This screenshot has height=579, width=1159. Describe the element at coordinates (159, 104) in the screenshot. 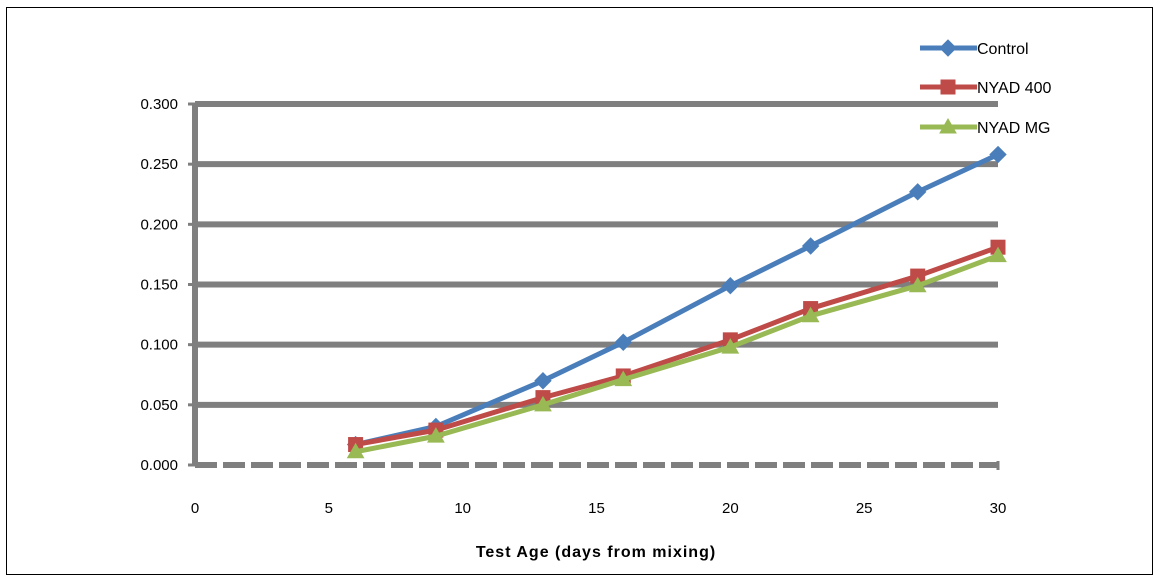

I see `y-tick-label: 0.300` at that location.